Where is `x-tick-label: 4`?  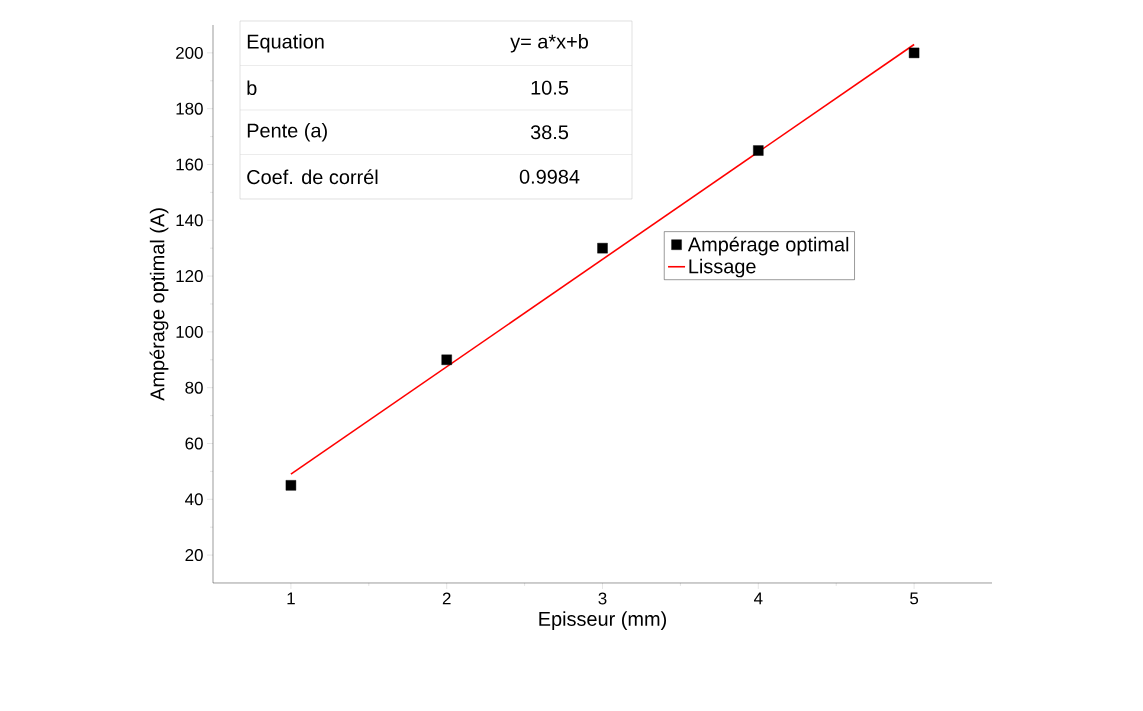 x-tick-label: 4 is located at coordinates (758, 598).